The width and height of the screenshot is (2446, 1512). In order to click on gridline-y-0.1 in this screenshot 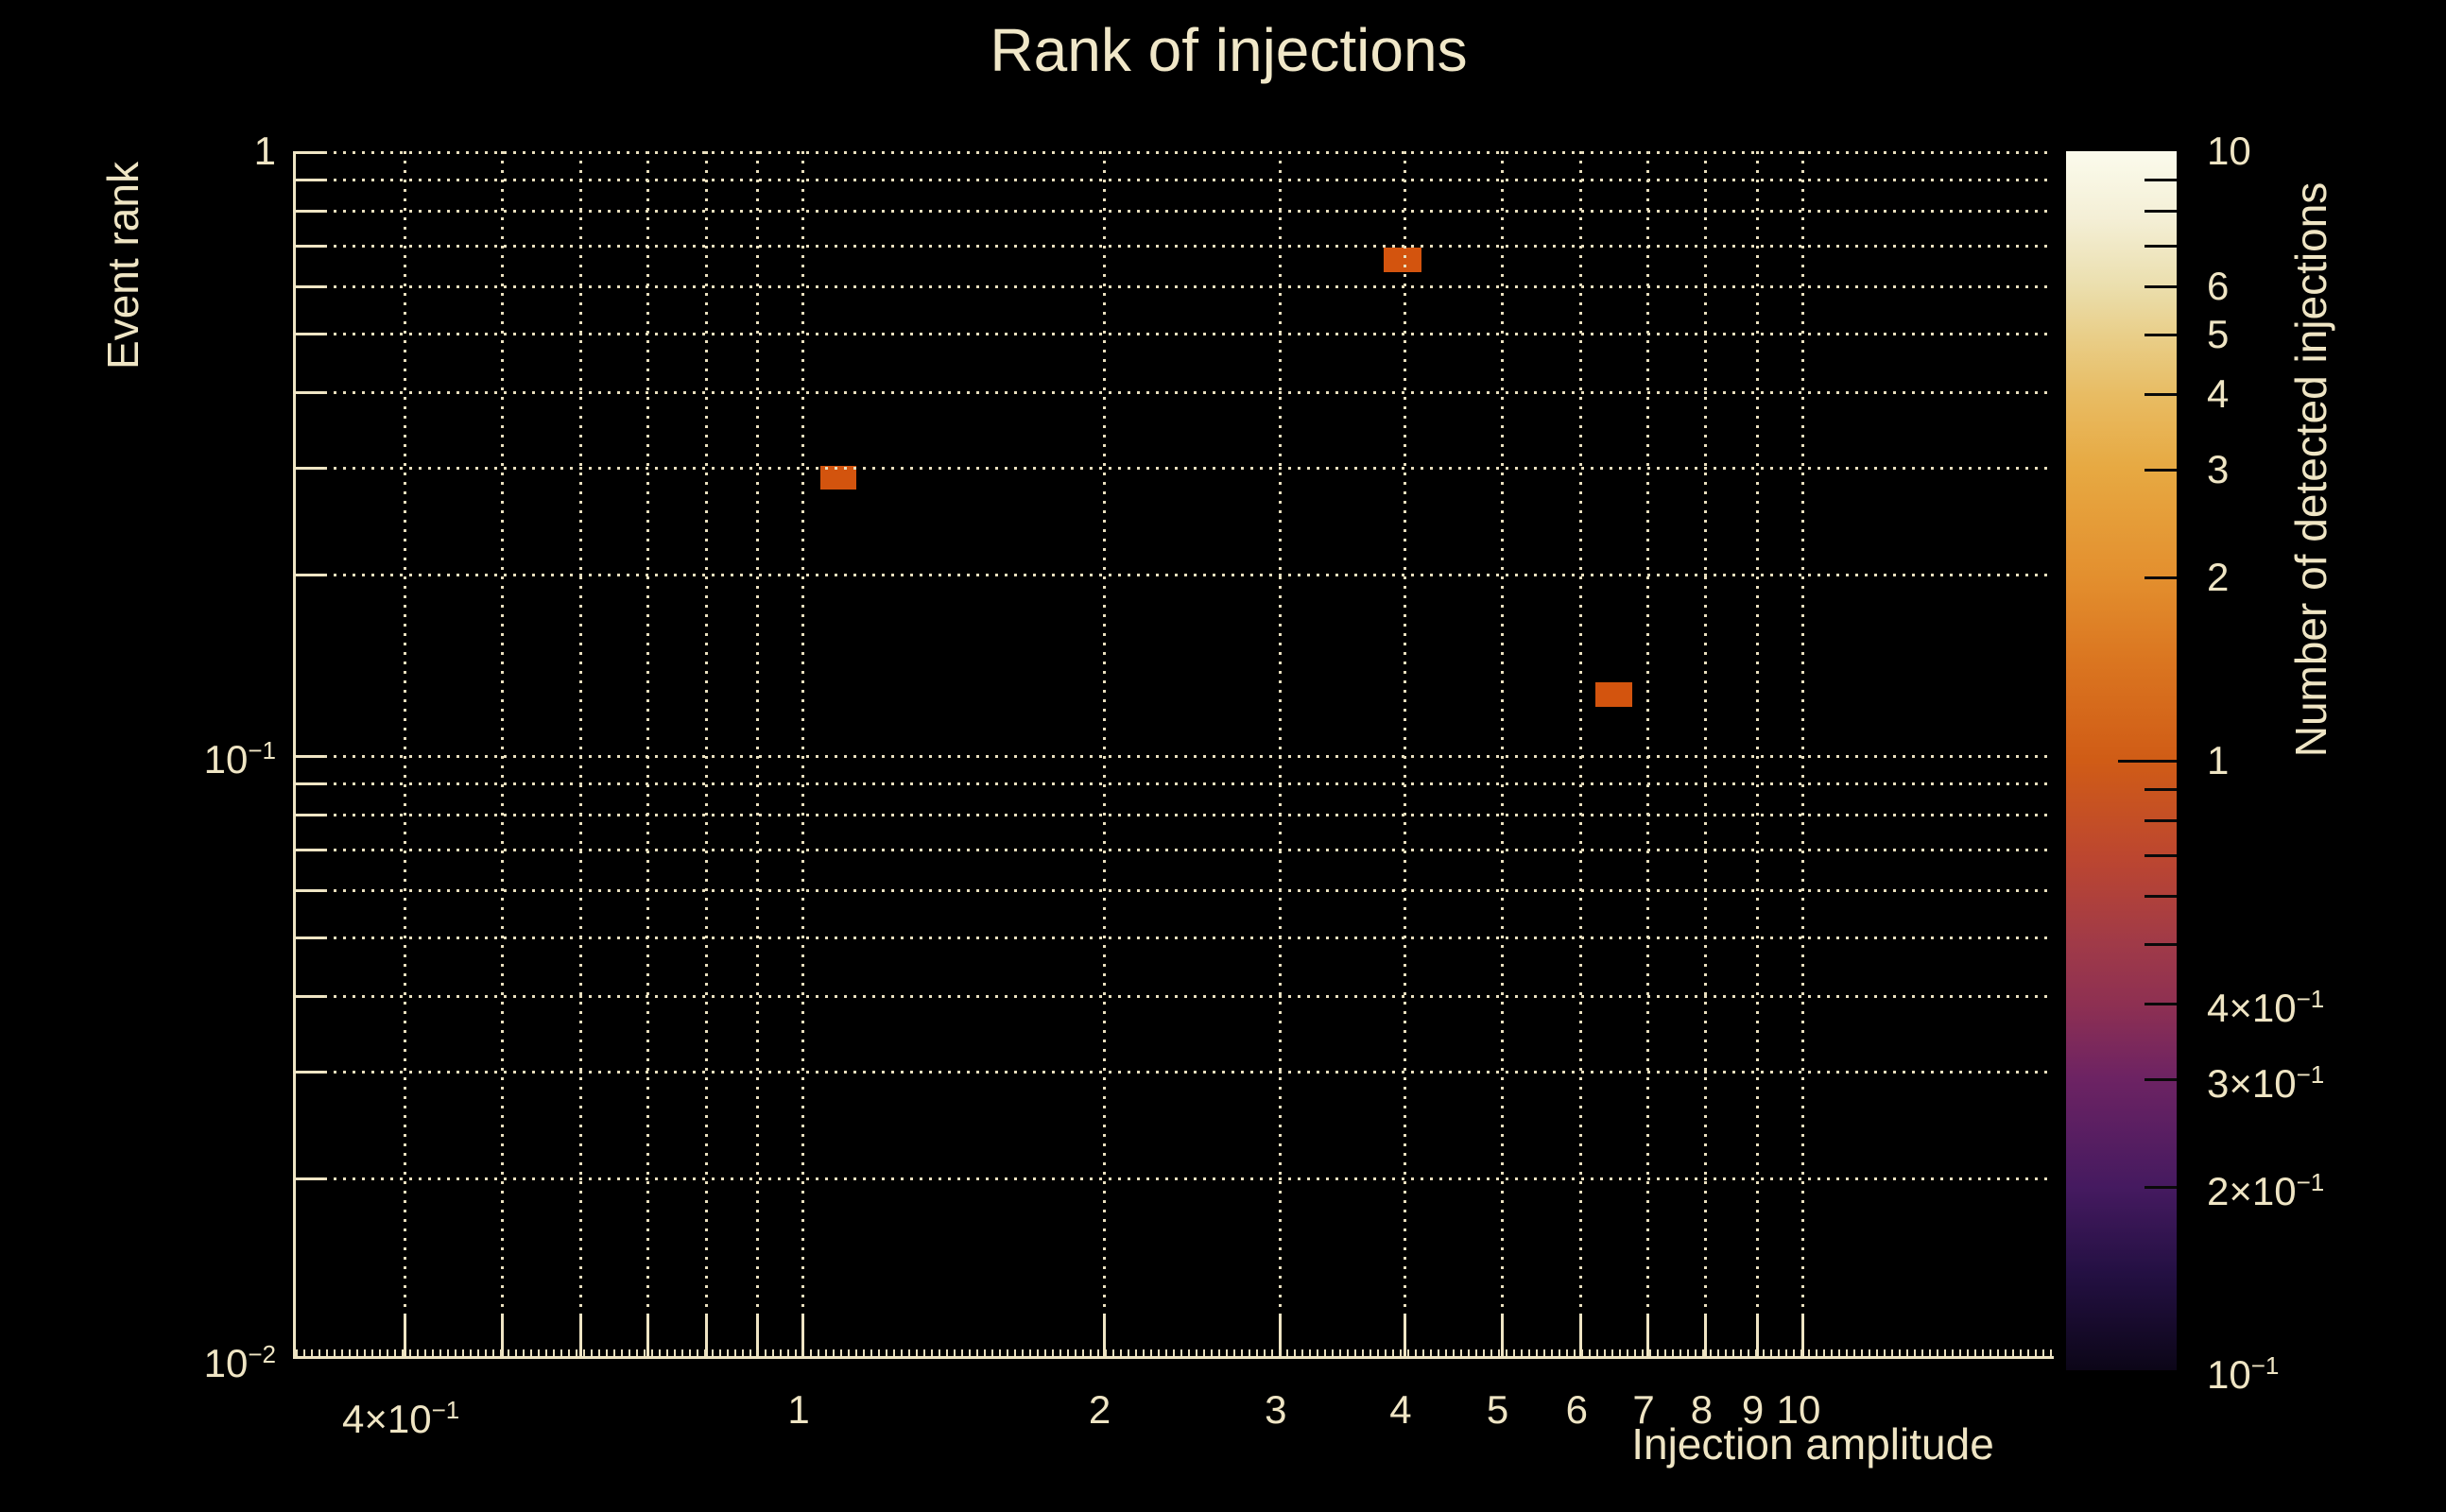, I will do `click(1175, 756)`.